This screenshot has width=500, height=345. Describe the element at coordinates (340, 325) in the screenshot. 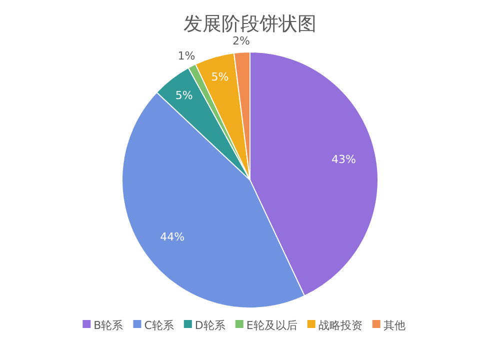

I see `legend-label: 战略投资` at that location.